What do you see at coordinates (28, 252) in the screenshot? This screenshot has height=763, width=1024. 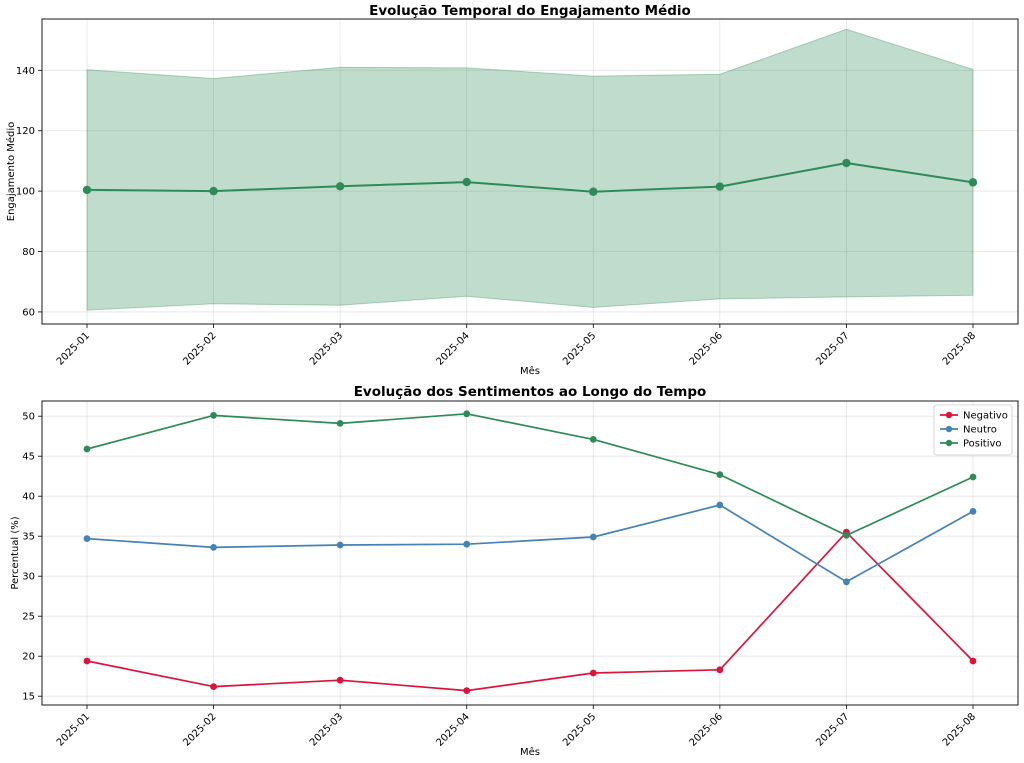 I see `engagement-y-tick-label: 80` at bounding box center [28, 252].